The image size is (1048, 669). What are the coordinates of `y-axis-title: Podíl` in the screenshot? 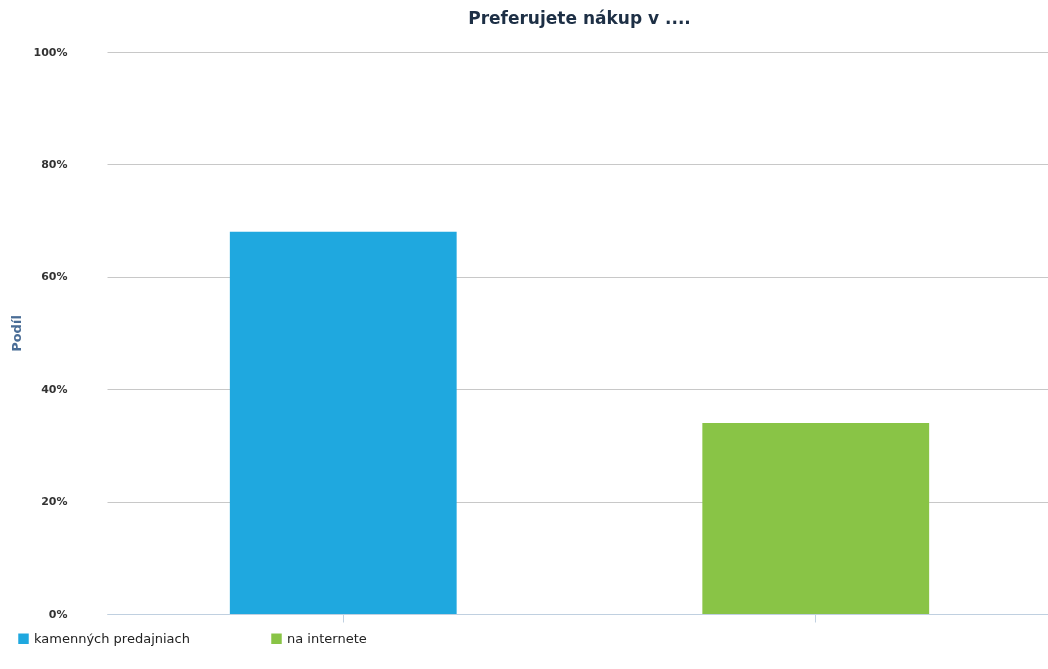 It's located at (16, 333).